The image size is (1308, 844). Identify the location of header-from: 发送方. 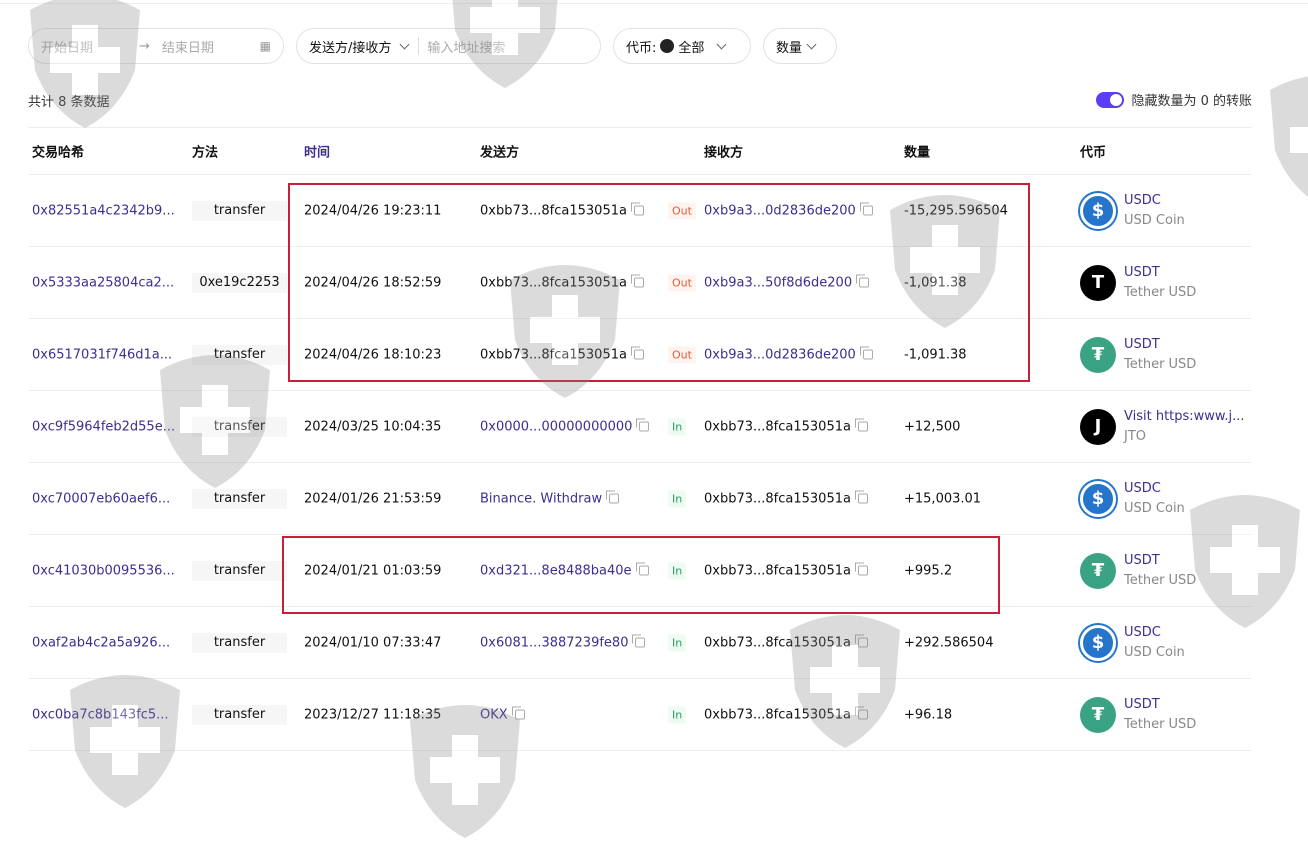
(500, 153).